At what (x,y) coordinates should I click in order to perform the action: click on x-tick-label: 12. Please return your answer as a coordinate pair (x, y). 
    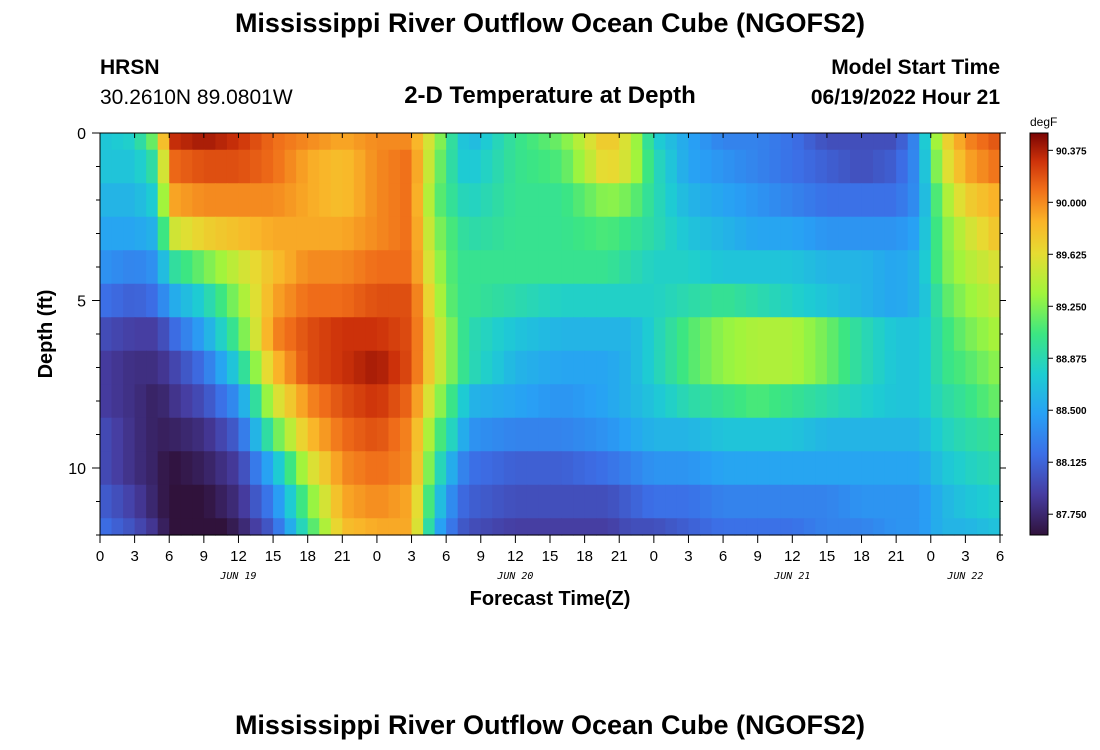
    Looking at the image, I should click on (792, 556).